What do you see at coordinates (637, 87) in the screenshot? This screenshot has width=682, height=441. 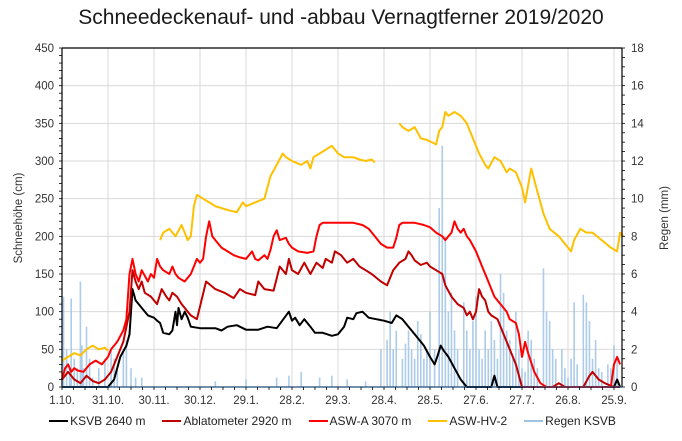 I see `y2-tick-label: 16` at bounding box center [637, 87].